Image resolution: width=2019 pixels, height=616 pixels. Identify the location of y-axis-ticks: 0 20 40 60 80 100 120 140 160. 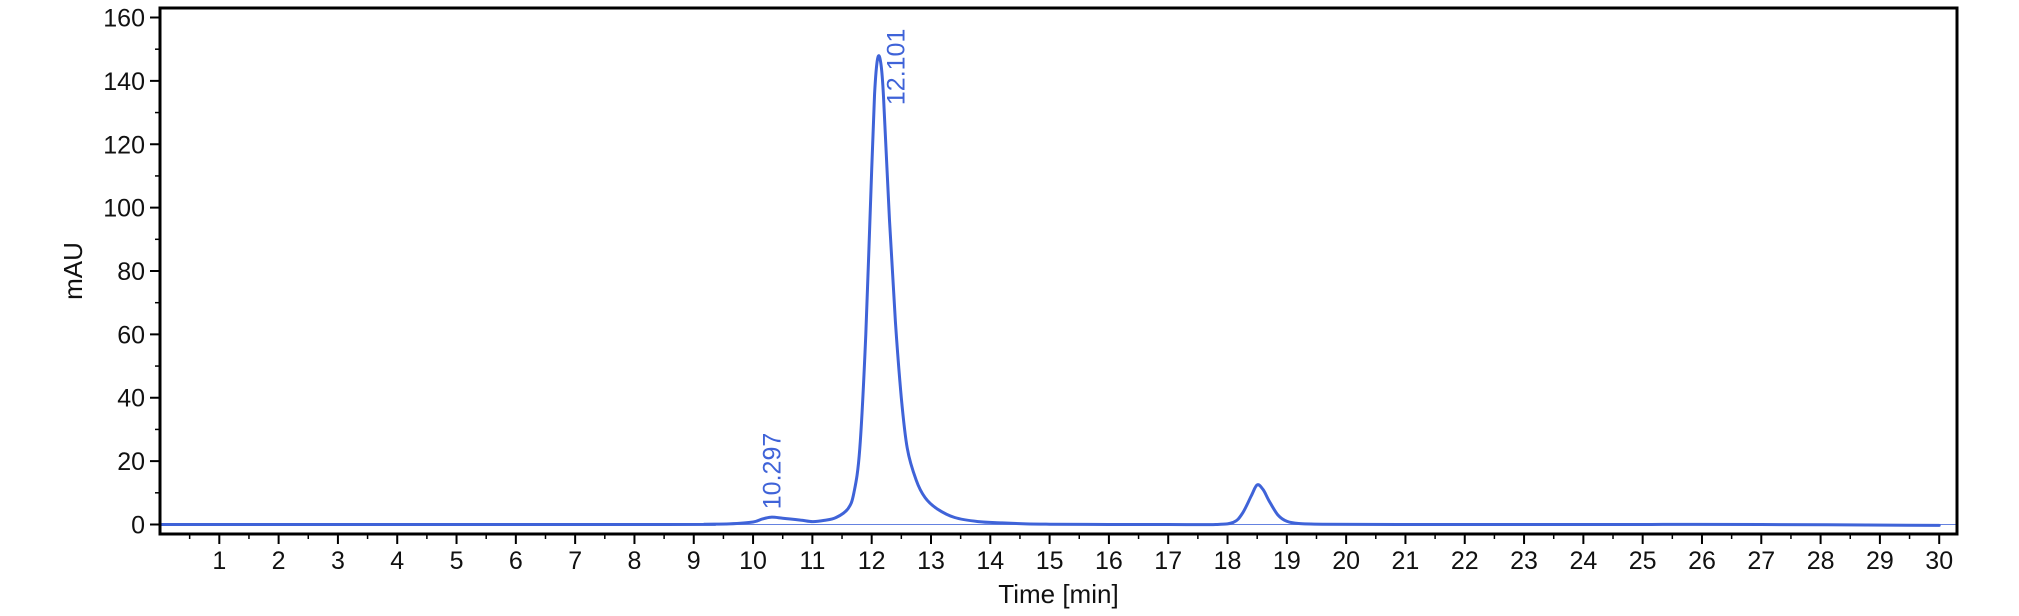
(131, 272).